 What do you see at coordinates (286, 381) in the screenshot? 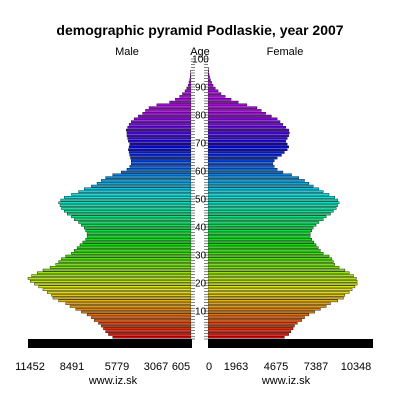
I see `footer-credit-right: www.iz.sk` at bounding box center [286, 381].